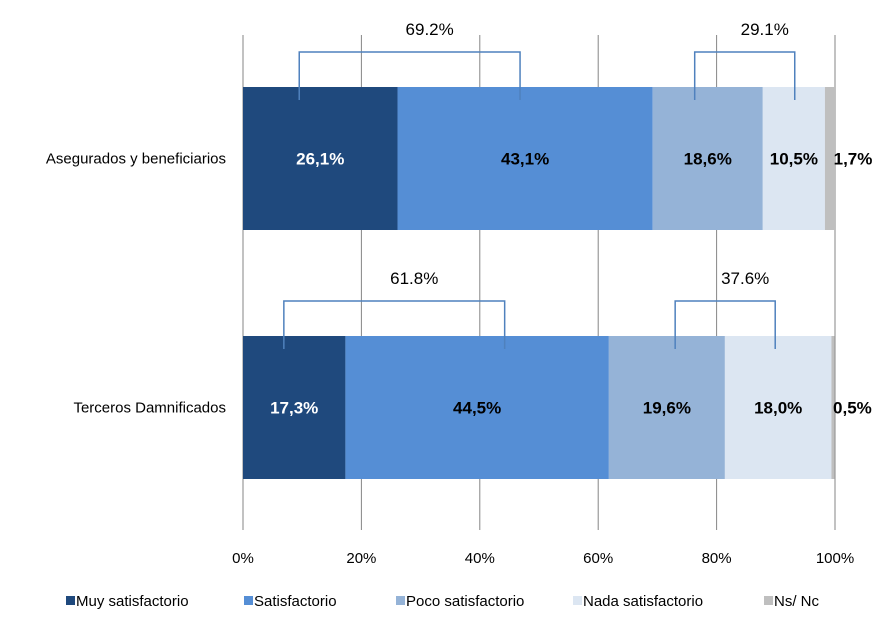 The width and height of the screenshot is (879, 620). What do you see at coordinates (835, 558) in the screenshot?
I see `x-tick-label: 100%` at bounding box center [835, 558].